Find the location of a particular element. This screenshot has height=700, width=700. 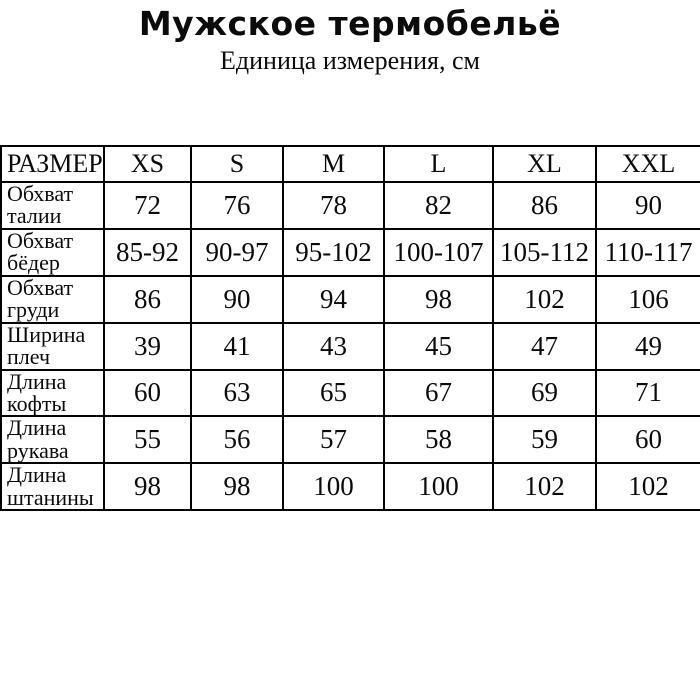

cell-value: 71 is located at coordinates (647, 393).